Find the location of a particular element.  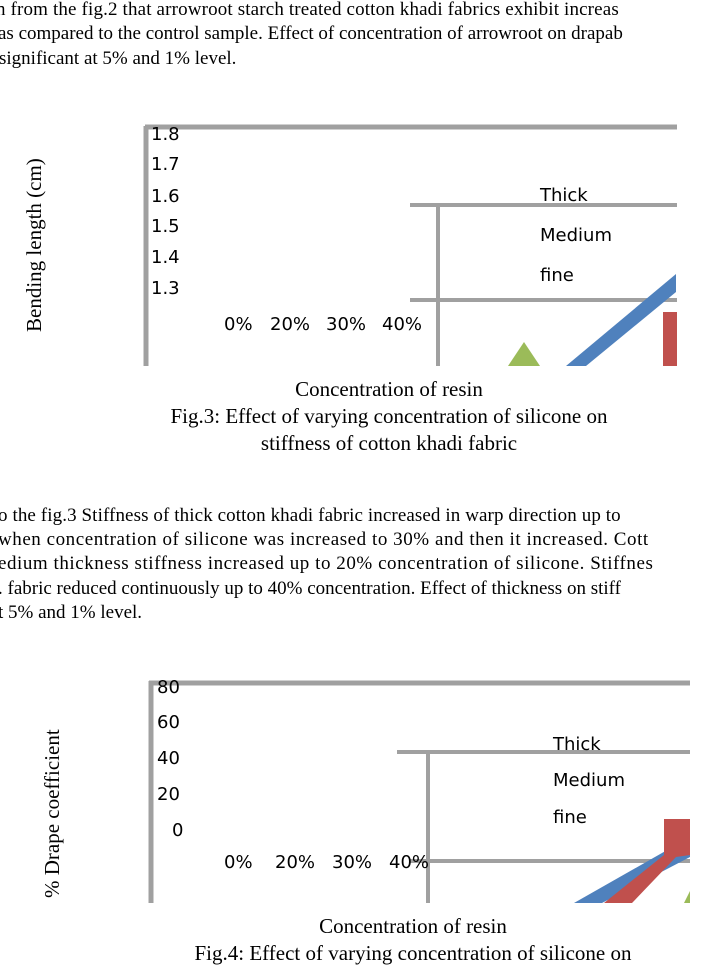

fig3-series-fine-marker is located at coordinates (524, 354).